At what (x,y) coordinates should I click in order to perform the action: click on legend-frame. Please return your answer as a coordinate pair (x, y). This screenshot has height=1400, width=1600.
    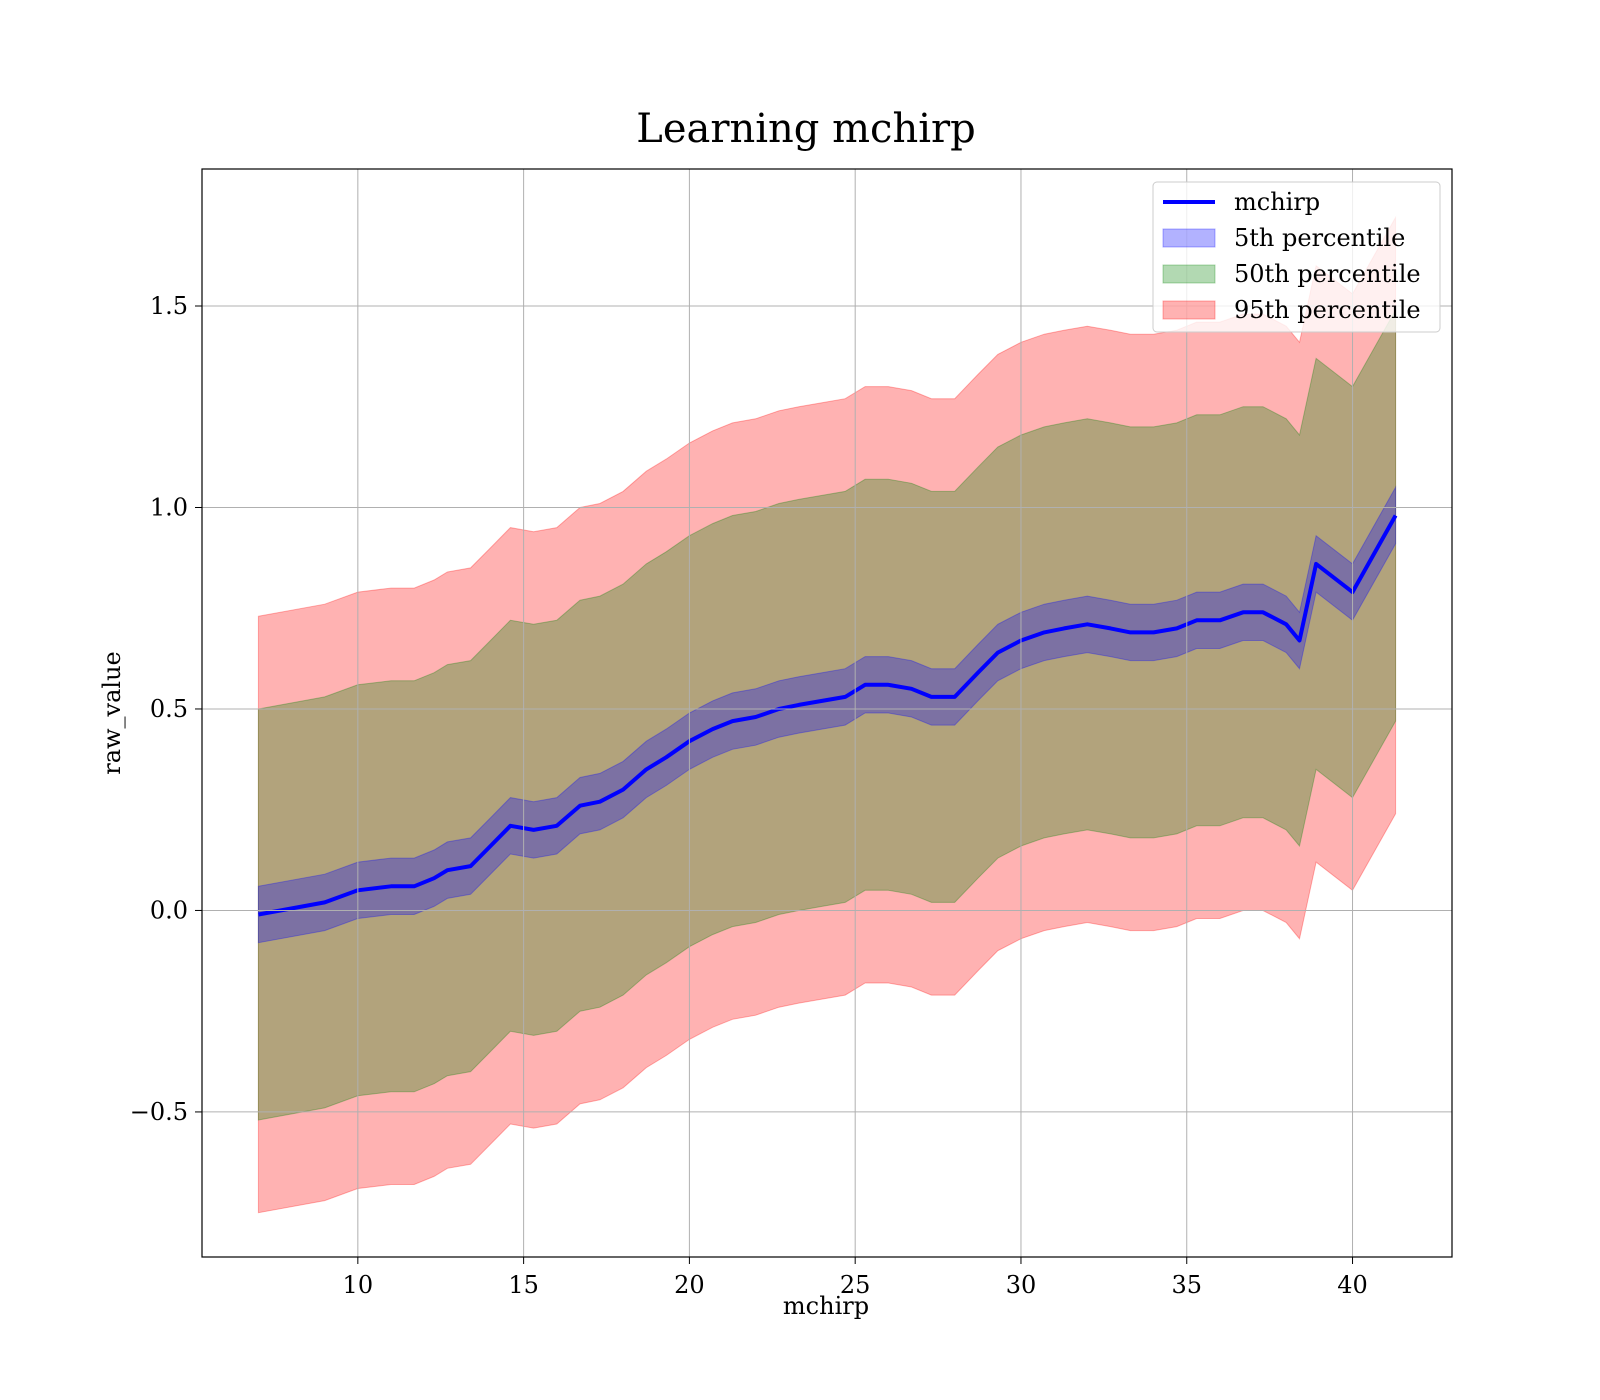
    Looking at the image, I should click on (1296, 257).